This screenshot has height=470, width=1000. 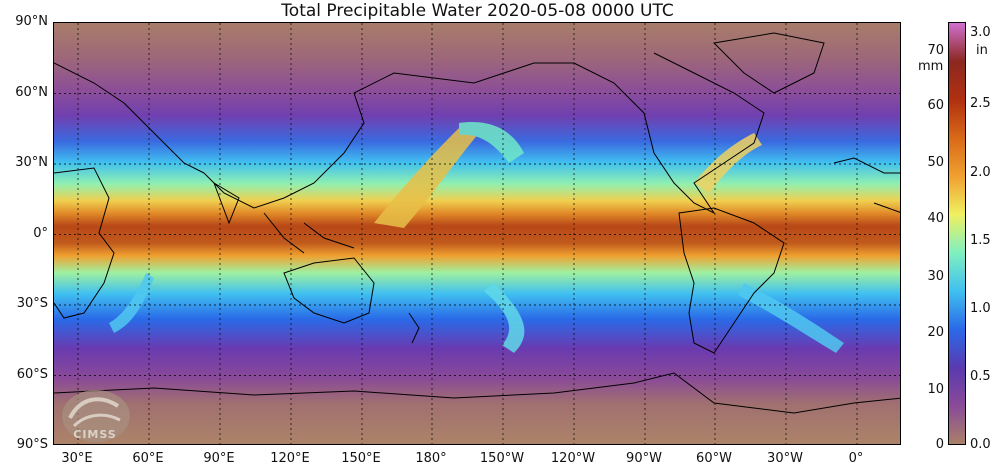 What do you see at coordinates (980, 32) in the screenshot?
I see `in-tick-3-0: 3.0` at bounding box center [980, 32].